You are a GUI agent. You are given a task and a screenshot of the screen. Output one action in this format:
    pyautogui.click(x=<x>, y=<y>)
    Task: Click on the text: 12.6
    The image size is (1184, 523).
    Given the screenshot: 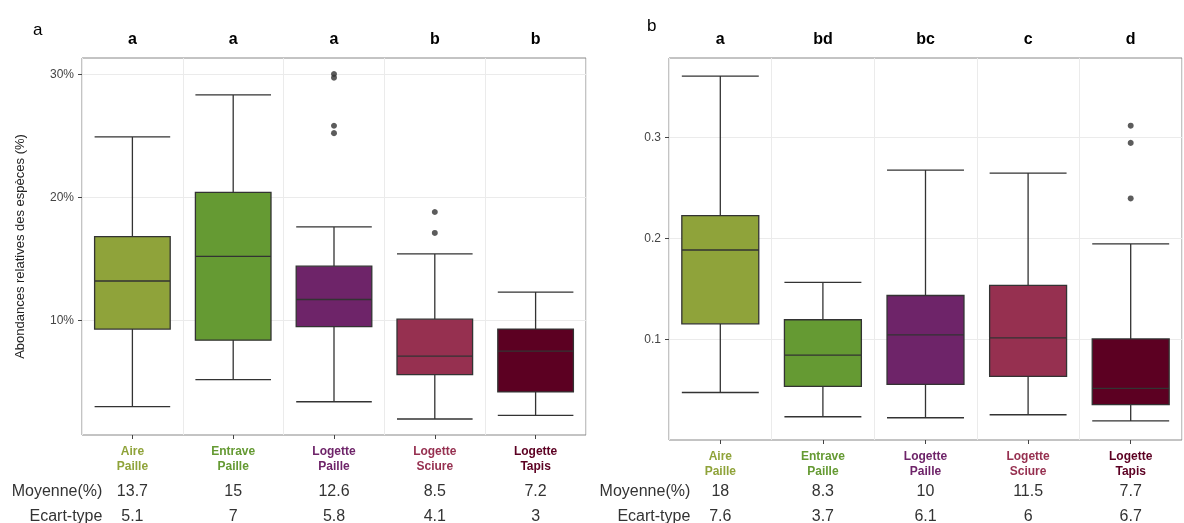 What is the action you would take?
    pyautogui.click(x=334, y=490)
    